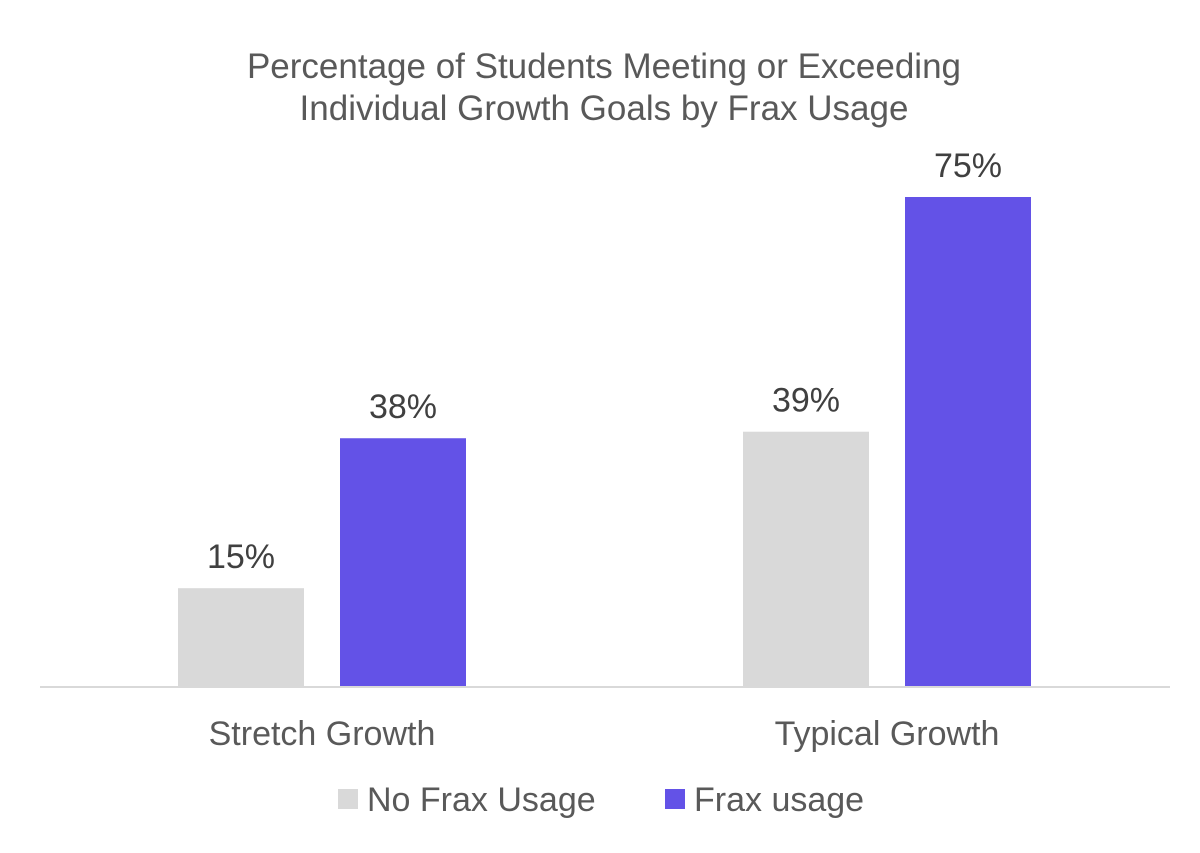  Describe the element at coordinates (403, 562) in the screenshot. I see `bar-stretch-growth-frax-usage` at that location.